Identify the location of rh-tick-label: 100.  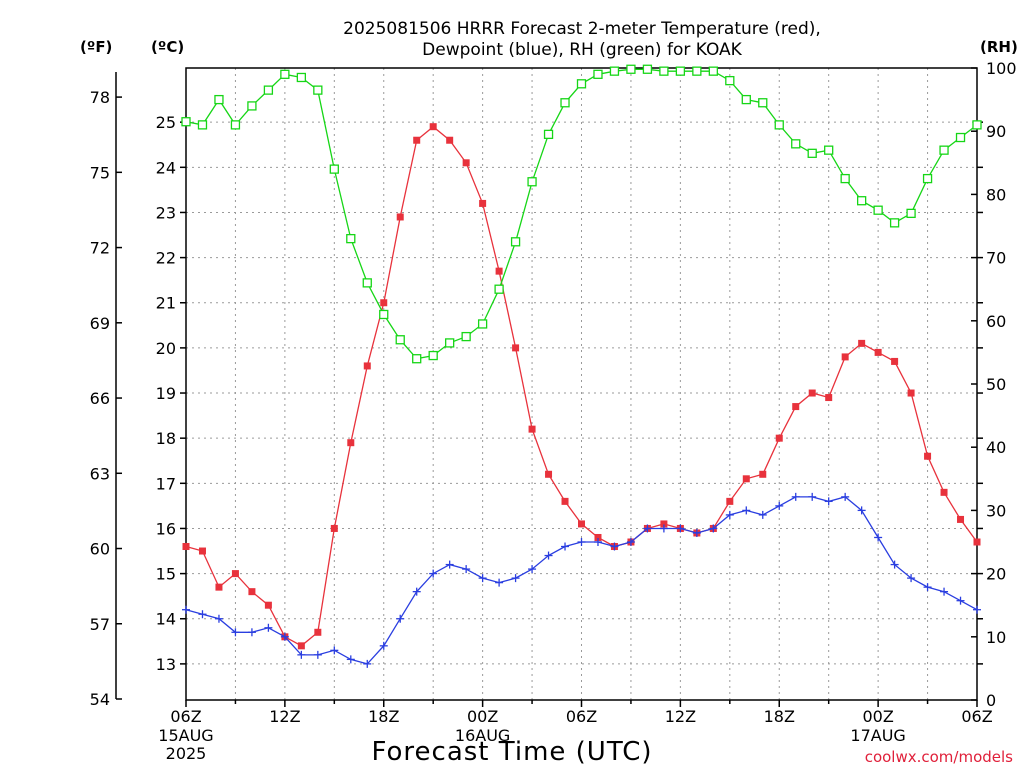
(1001, 68).